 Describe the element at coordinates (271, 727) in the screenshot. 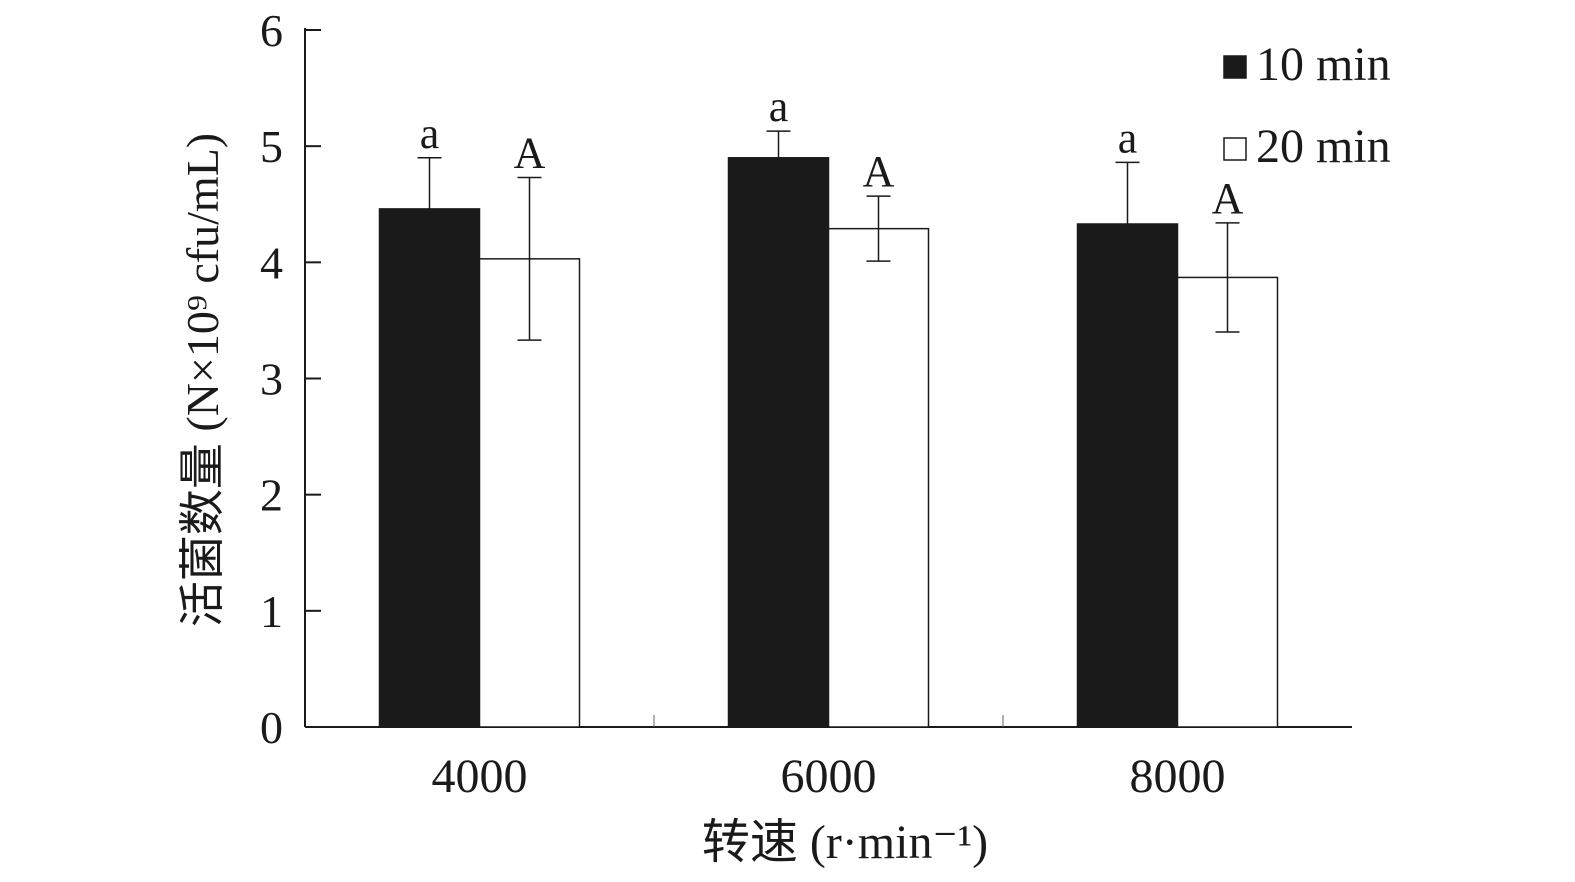

I see `y-tick-label: 0` at that location.